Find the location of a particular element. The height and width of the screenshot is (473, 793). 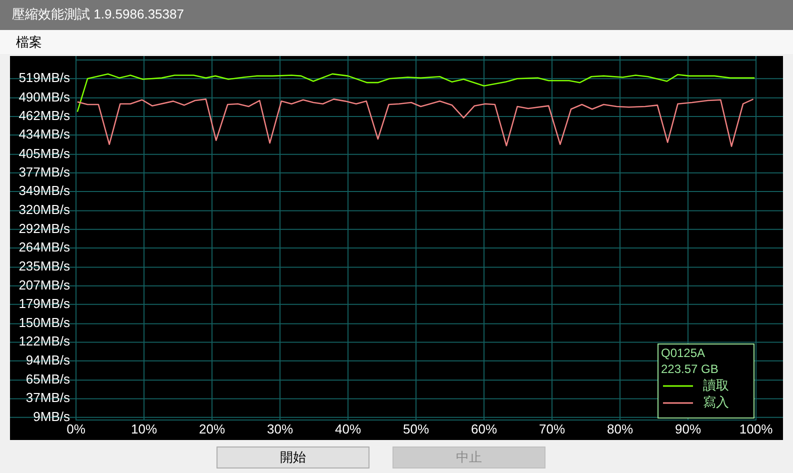

title-bar: 壓縮效能測試 1.9.5986.35387 is located at coordinates (396, 15).